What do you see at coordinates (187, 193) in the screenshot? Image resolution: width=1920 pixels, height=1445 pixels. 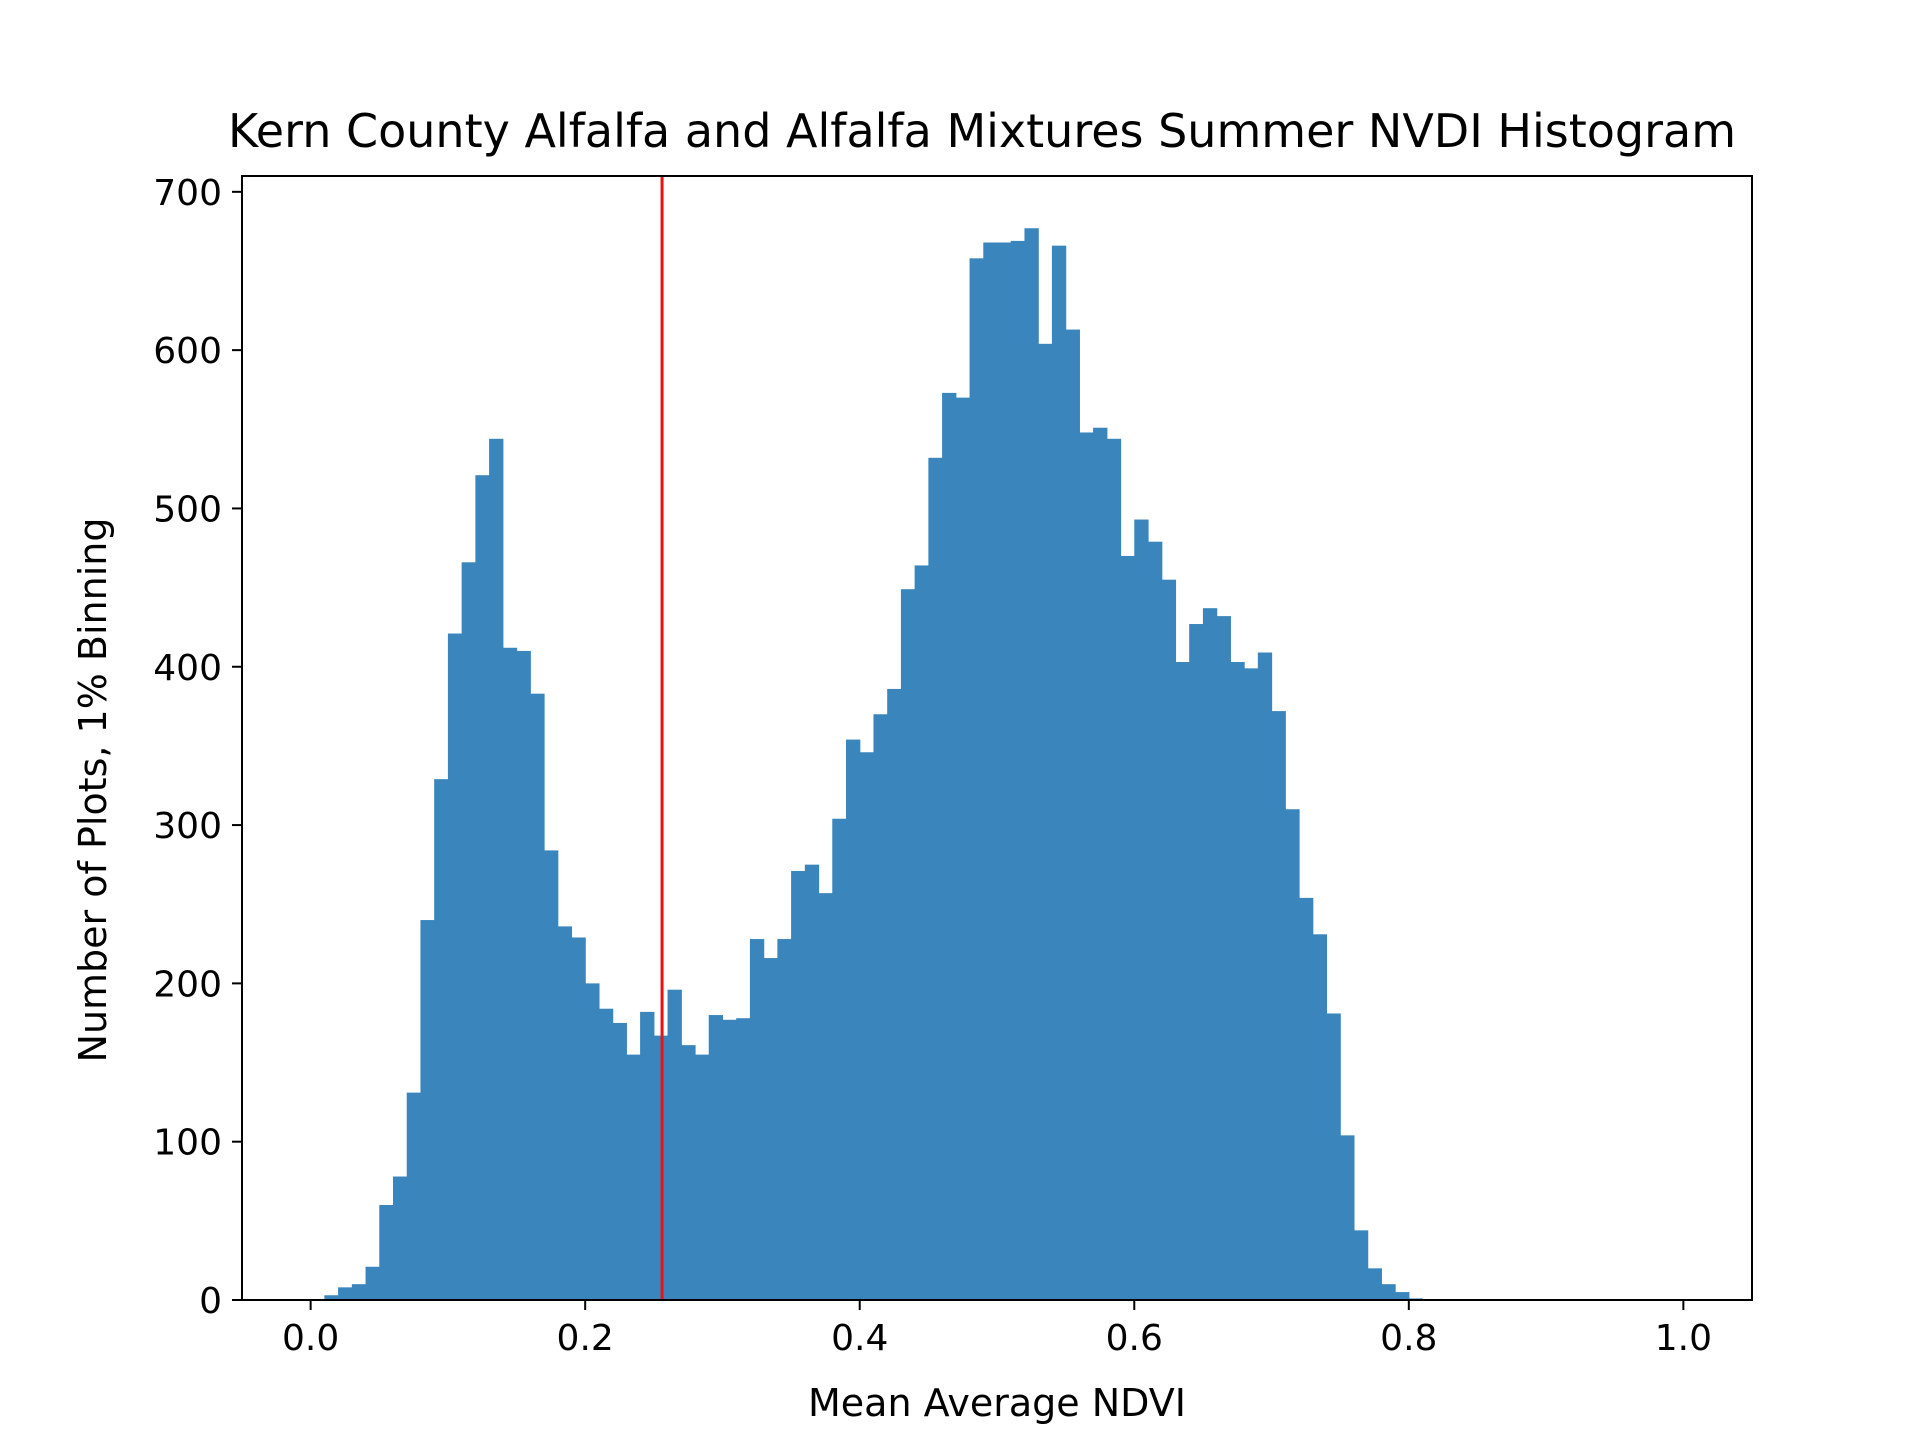 I see `y-tick-label: 700` at bounding box center [187, 193].